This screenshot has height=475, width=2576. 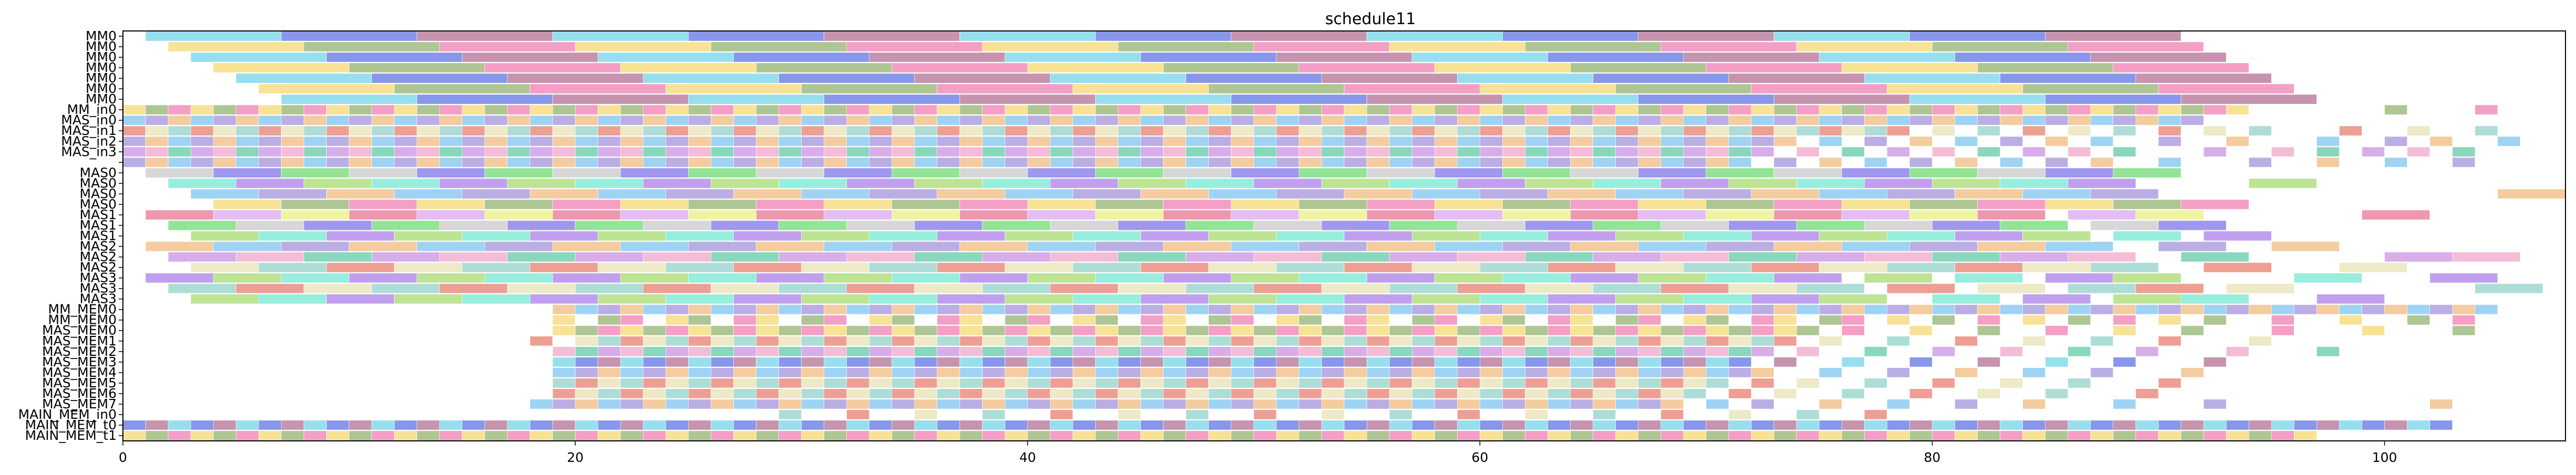 What do you see at coordinates (89, 120) in the screenshot?
I see `y-tick-label: MAS_in0` at bounding box center [89, 120].